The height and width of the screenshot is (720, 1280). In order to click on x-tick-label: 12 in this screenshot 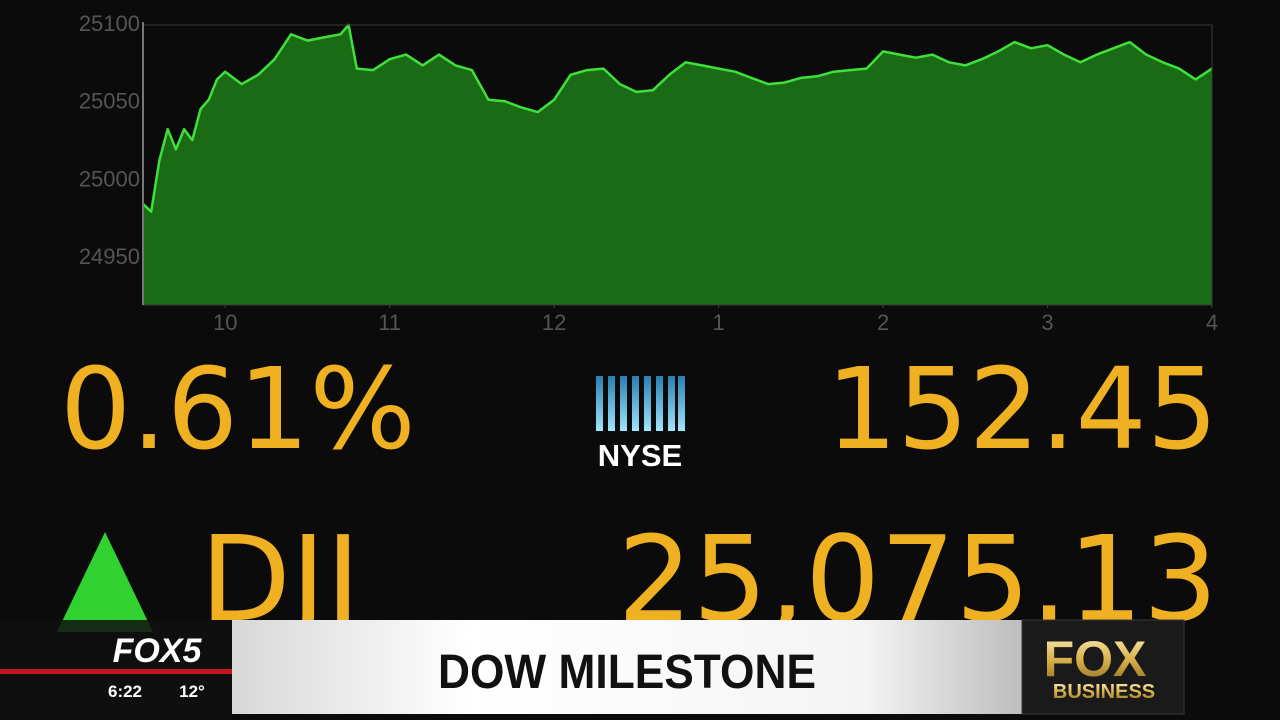, I will do `click(554, 322)`.